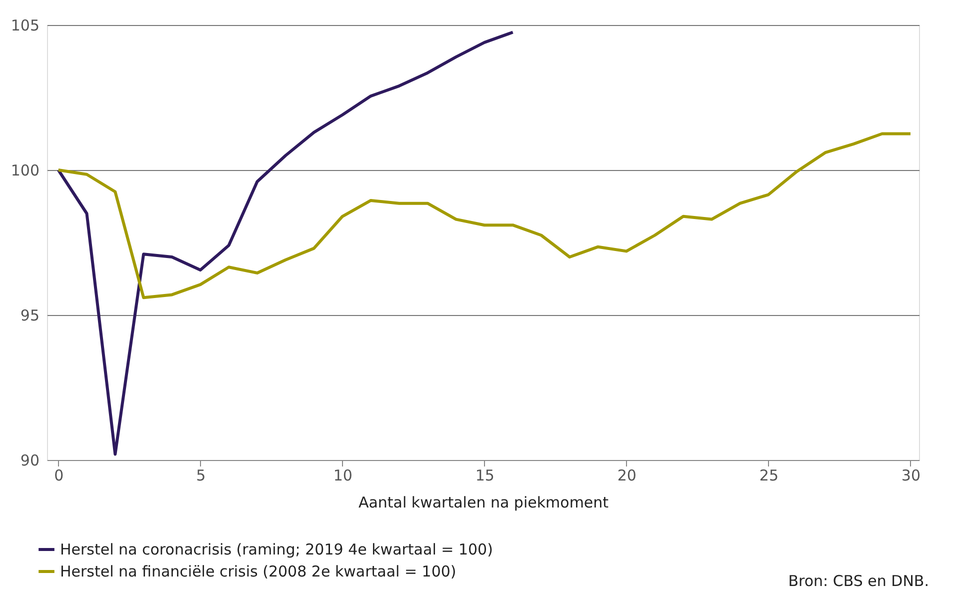 Image resolution: width=979 pixels, height=589 pixels. Describe the element at coordinates (342, 475) in the screenshot. I see `x-tick-label: 10` at that location.